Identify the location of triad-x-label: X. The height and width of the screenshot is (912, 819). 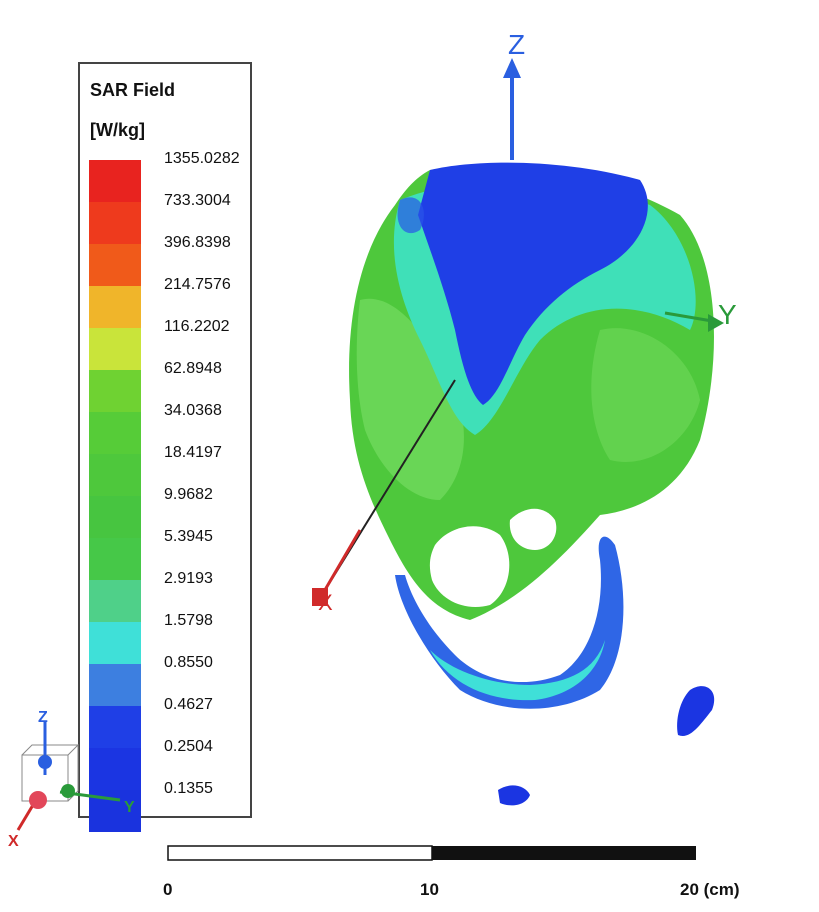
(13, 841).